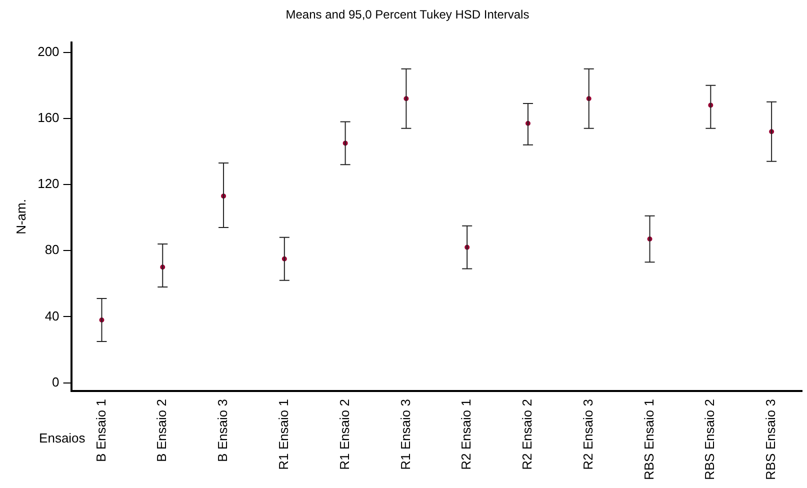 This screenshot has width=807, height=488. Describe the element at coordinates (344, 434) in the screenshot. I see `x-tick-label: R1 Ensaio 2` at that location.